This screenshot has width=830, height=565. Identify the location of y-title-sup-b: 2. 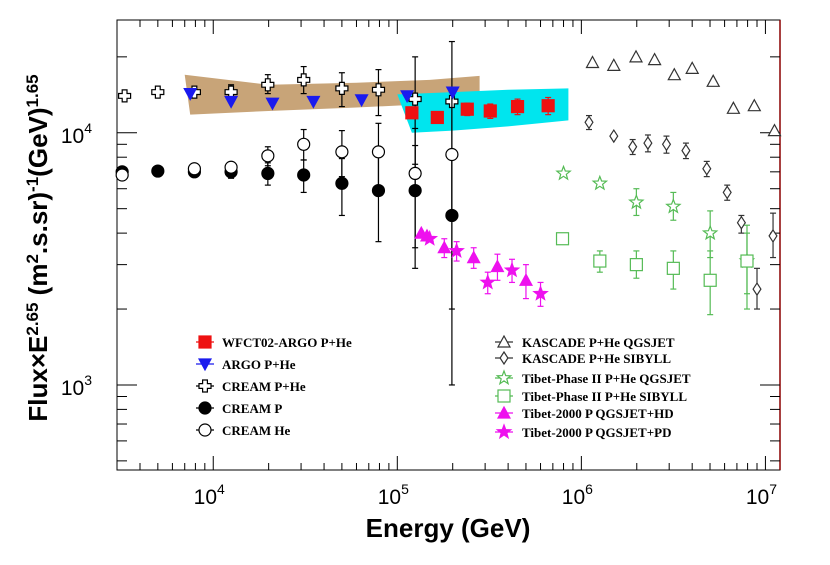
(32, 258).